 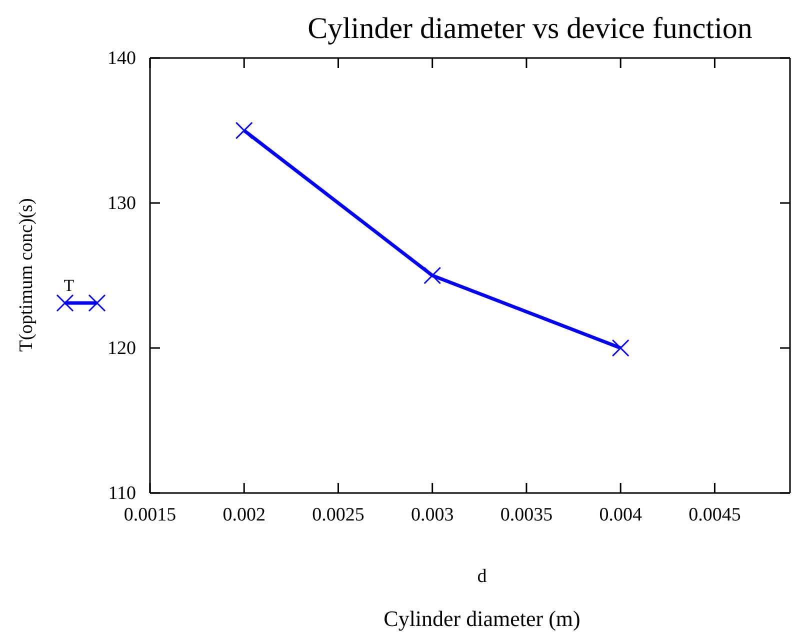 What do you see at coordinates (338, 515) in the screenshot?
I see `x-tick-label: 0.0025` at bounding box center [338, 515].